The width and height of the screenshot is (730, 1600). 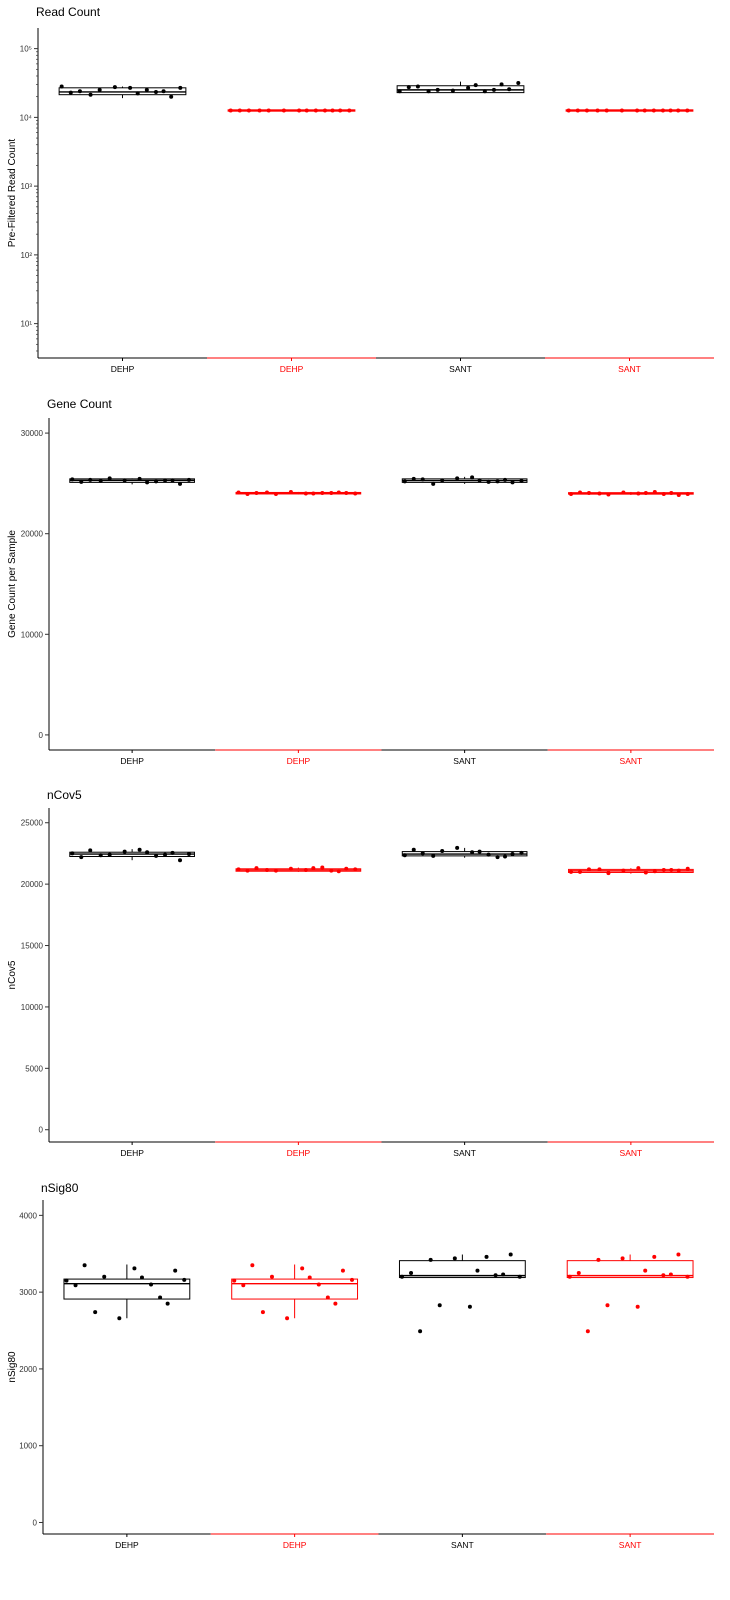 What do you see at coordinates (26, 324) in the screenshot?
I see `y-tick-label: 10¹` at bounding box center [26, 324].